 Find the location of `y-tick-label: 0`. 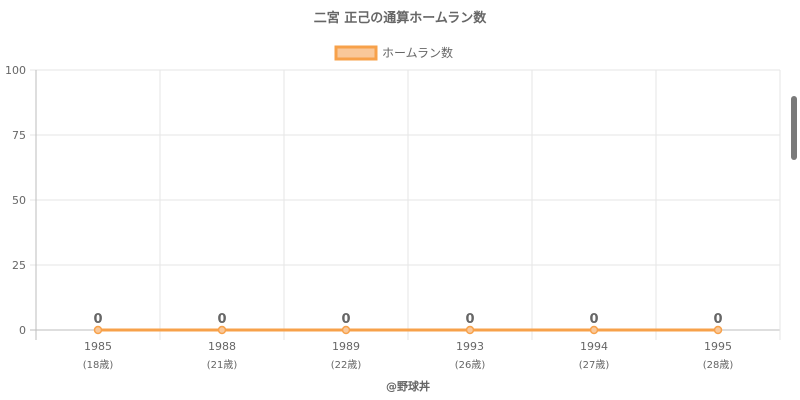

y-tick-label: 0 is located at coordinates (22, 330).